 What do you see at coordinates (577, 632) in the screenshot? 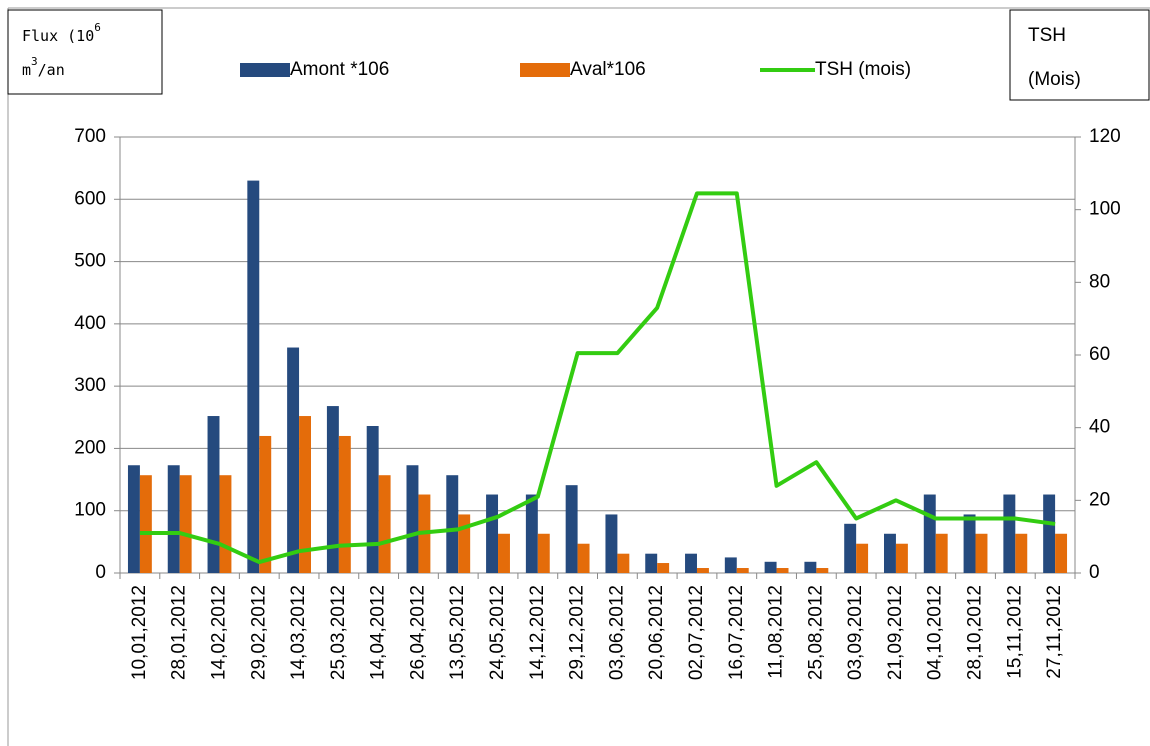
I see `x-tick-label: 29,12,2012` at bounding box center [577, 632].